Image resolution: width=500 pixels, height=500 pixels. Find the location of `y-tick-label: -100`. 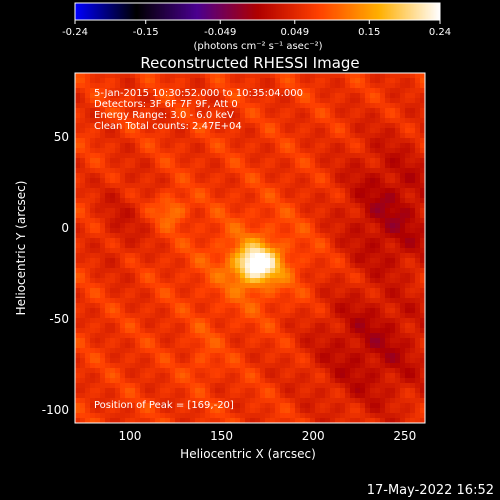

y-tick-label: -100 is located at coordinates (55, 410).